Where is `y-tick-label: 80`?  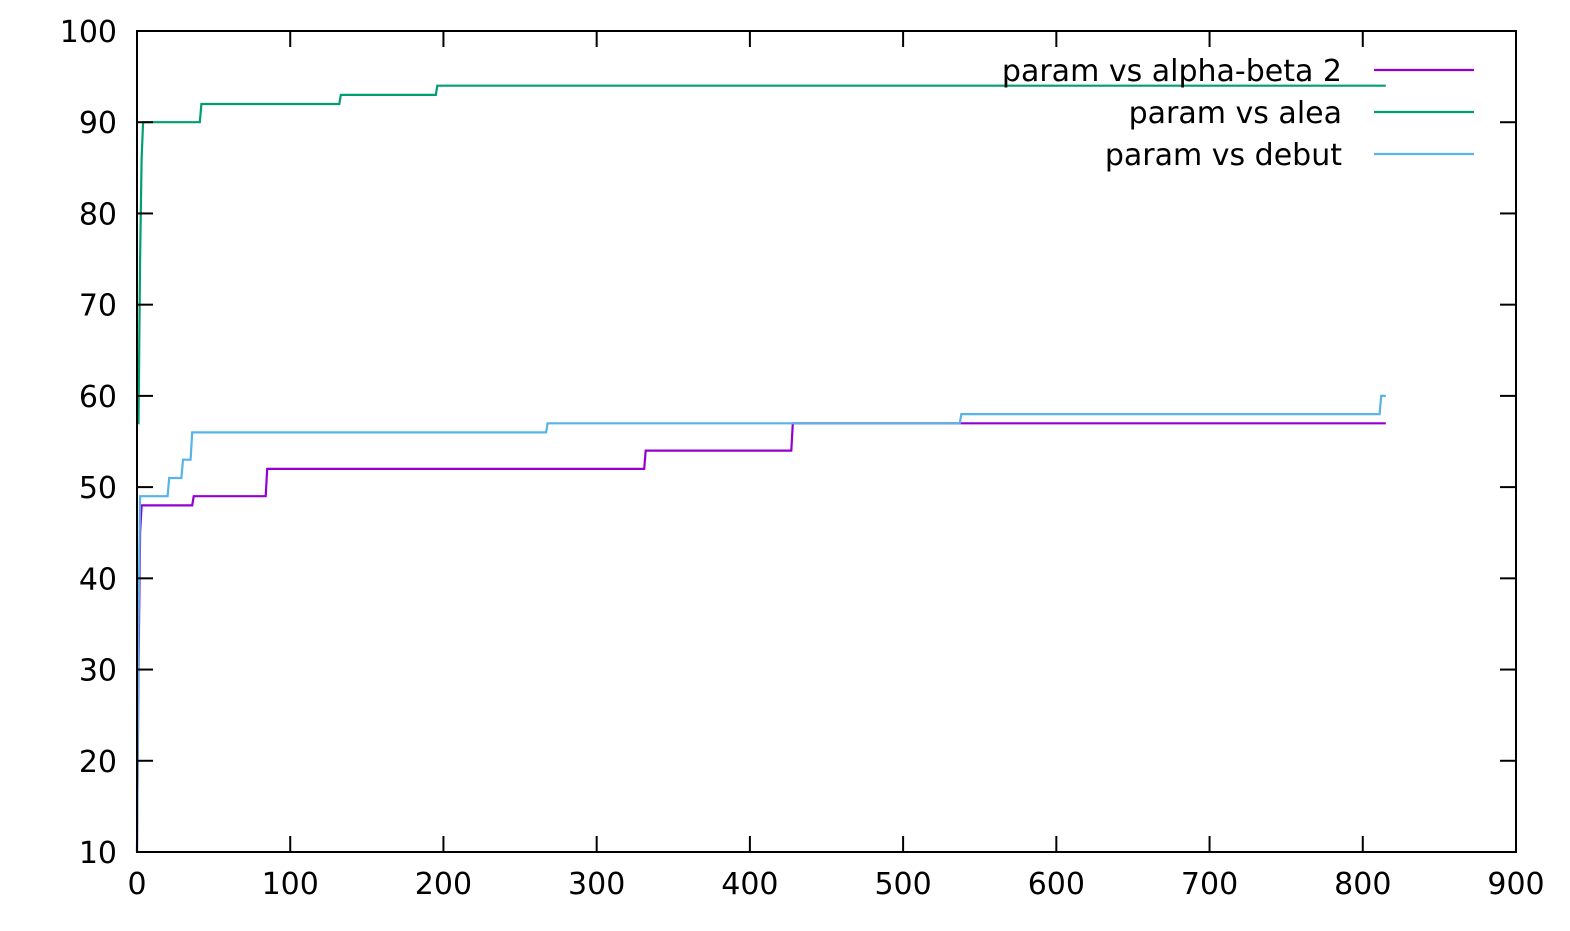 y-tick-label: 80 is located at coordinates (98, 214).